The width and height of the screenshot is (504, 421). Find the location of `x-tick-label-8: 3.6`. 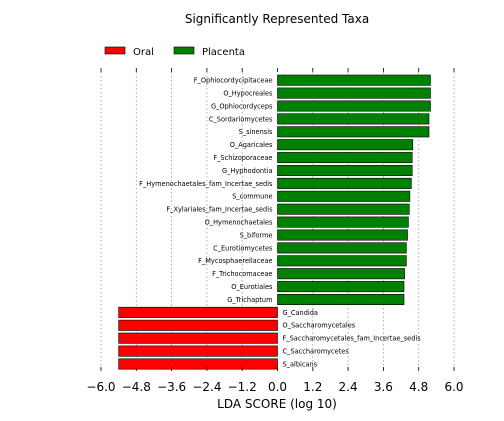

x-tick-label-8: 3.6 is located at coordinates (383, 387).